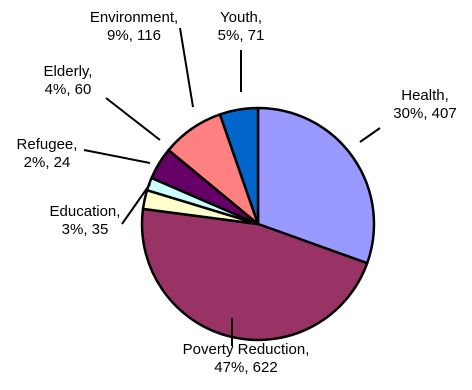 Image resolution: width=472 pixels, height=390 pixels. I want to click on slice-label-education: Education, 3%, 35, so click(85, 220).